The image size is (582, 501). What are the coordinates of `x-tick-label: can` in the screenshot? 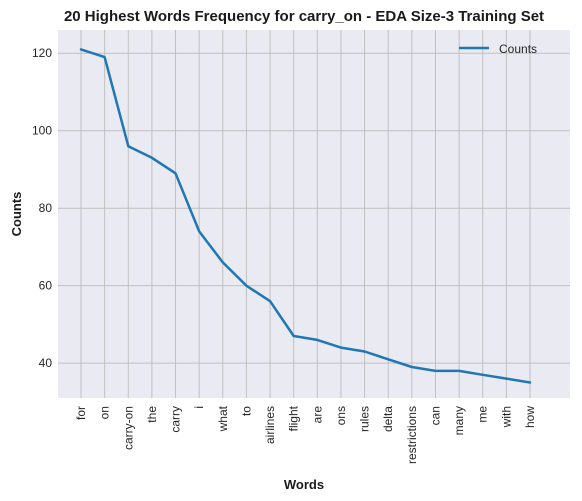 It's located at (435, 415).